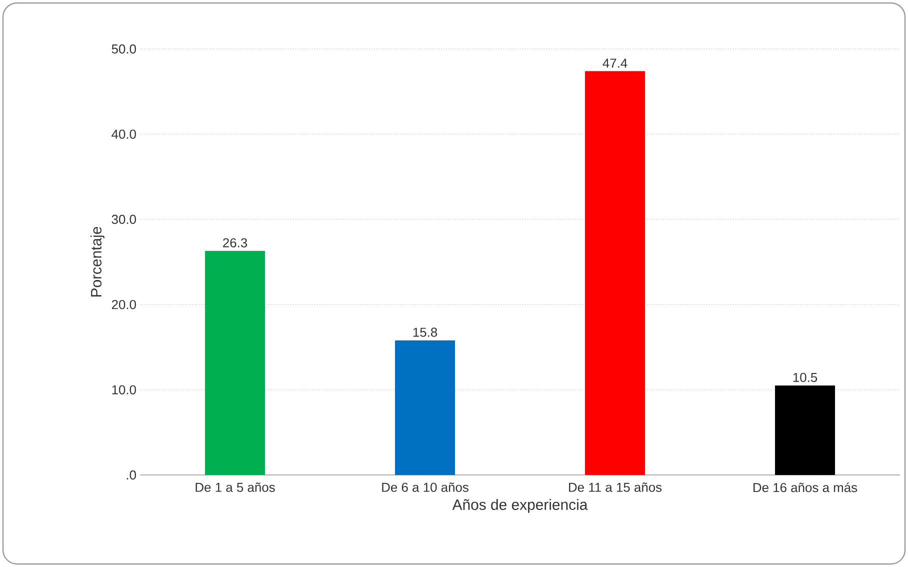 This screenshot has height=567, width=908. What do you see at coordinates (615, 63) in the screenshot?
I see `data-label: 47.4` at bounding box center [615, 63].